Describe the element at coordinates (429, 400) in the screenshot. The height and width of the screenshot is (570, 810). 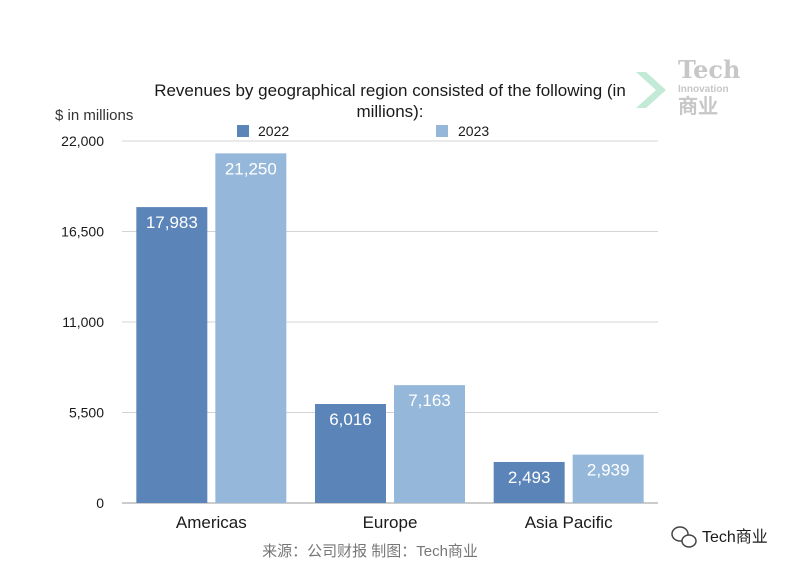
I see `data-label: 7,163` at that location.